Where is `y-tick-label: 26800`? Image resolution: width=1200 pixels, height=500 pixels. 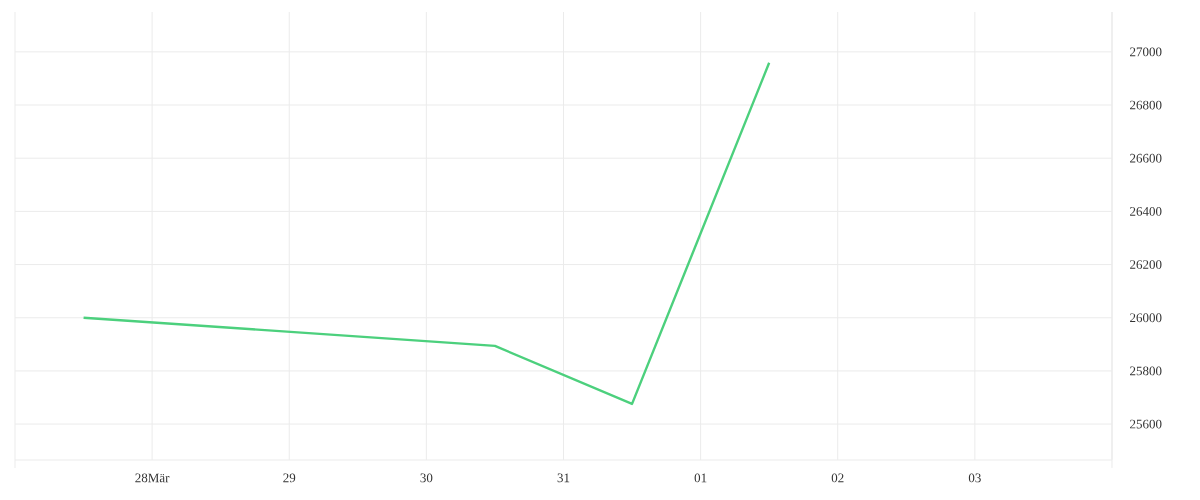 y-tick-label: 26800 is located at coordinates (1146, 105).